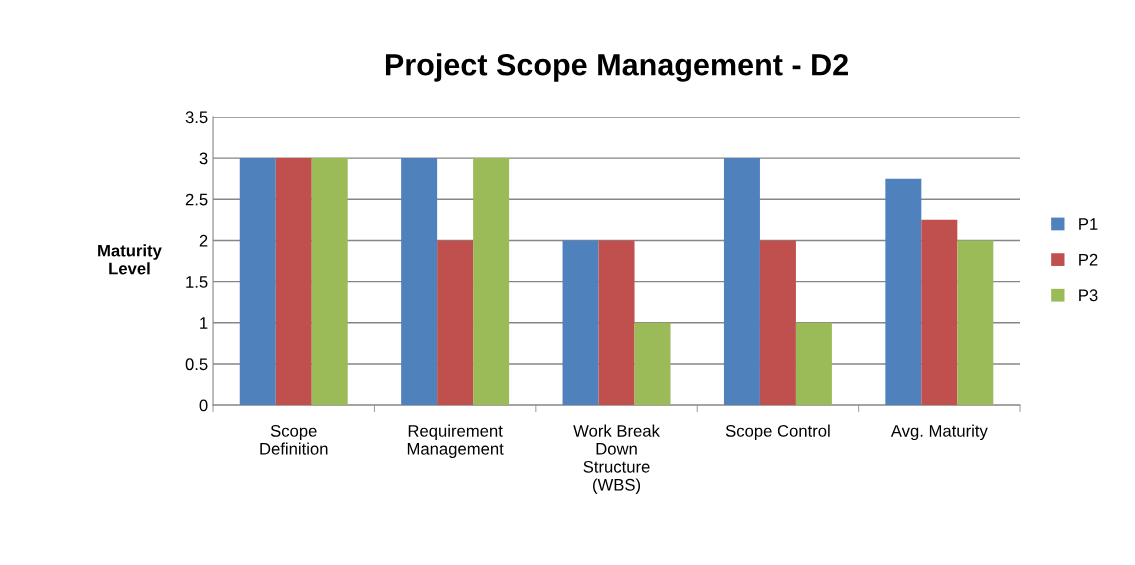 Image resolution: width=1135 pixels, height=565 pixels. I want to click on x-tick-label: Scope Definition, so click(294, 439).